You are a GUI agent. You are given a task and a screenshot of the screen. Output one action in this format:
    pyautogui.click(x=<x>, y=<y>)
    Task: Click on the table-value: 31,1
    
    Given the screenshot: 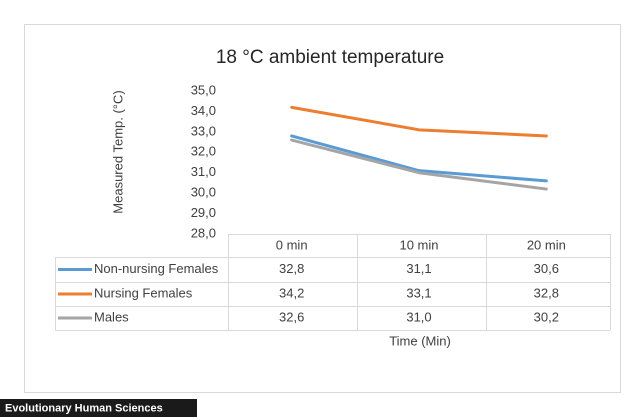 What is the action you would take?
    pyautogui.click(x=418, y=268)
    